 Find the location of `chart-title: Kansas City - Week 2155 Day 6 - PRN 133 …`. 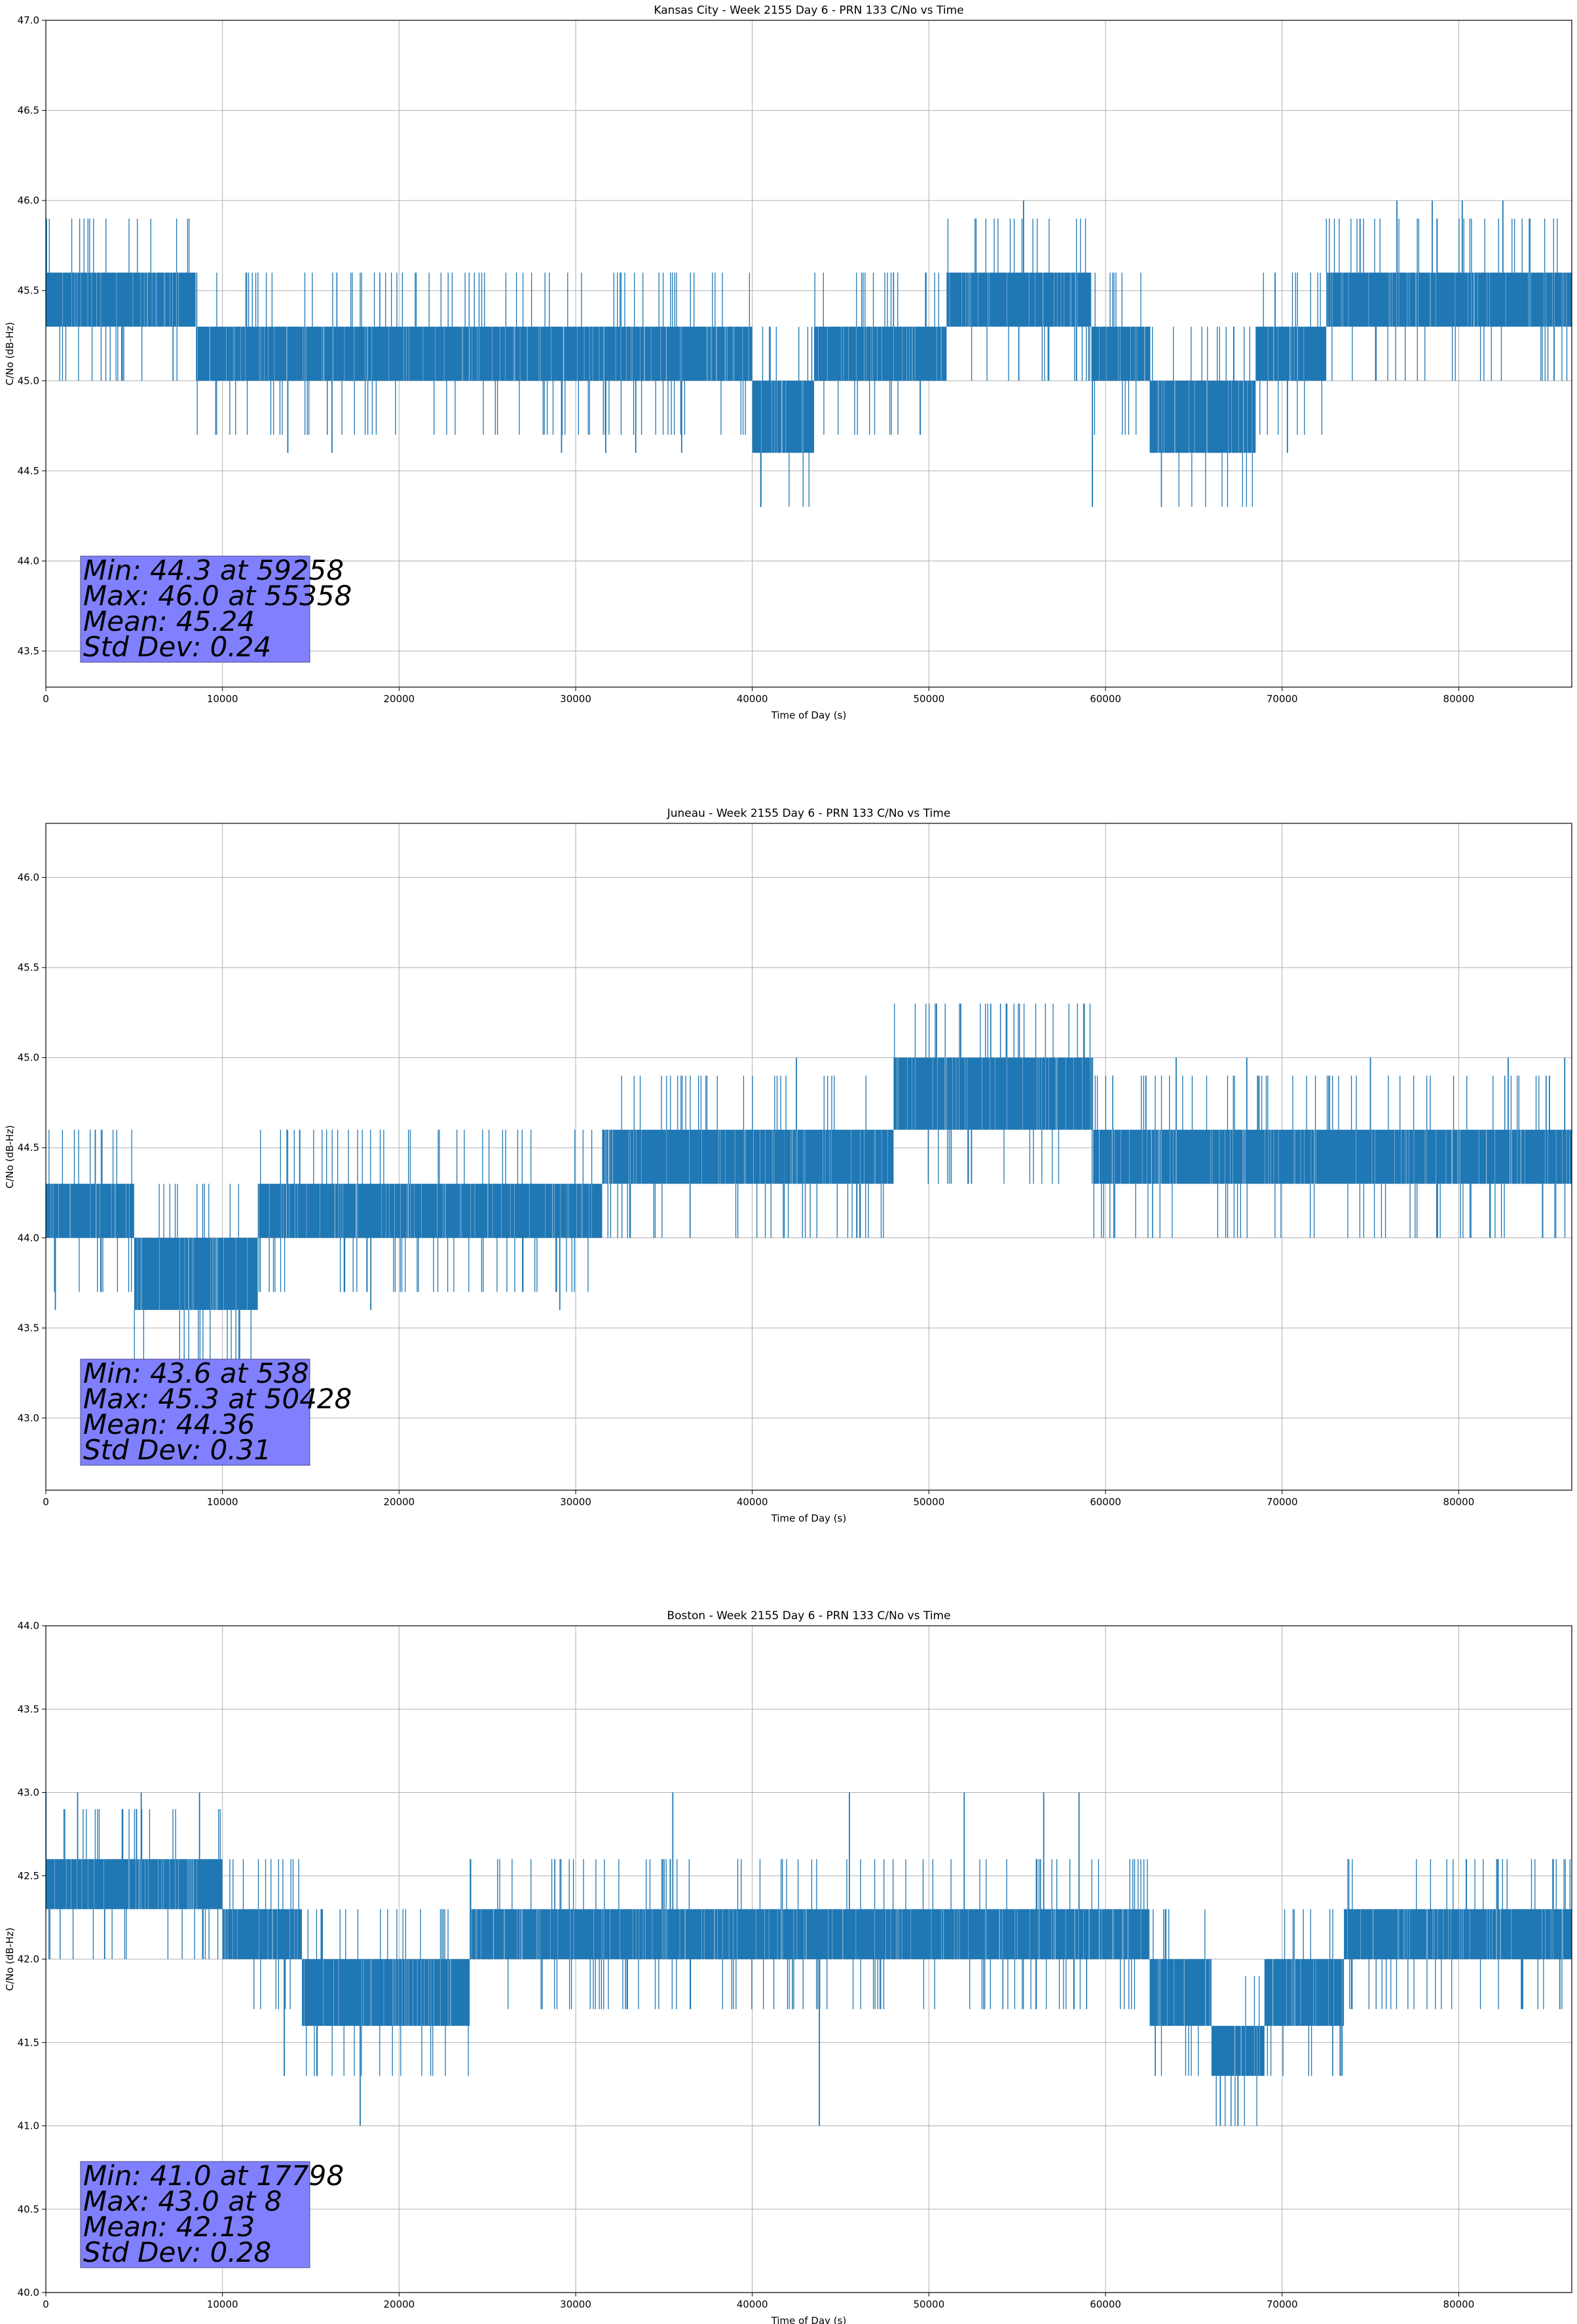

chart-title: Kansas City - Week 2155 Day 6 - PRN 133 … is located at coordinates (808, 10).